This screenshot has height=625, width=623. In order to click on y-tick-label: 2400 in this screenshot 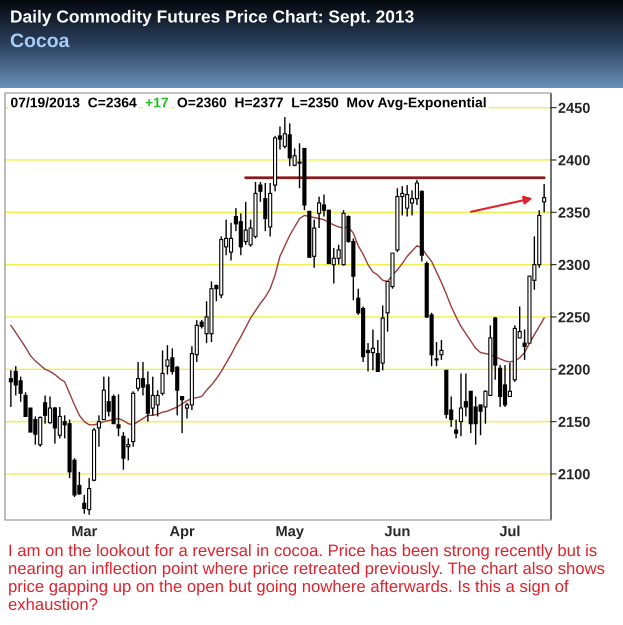, I will do `click(574, 160)`.